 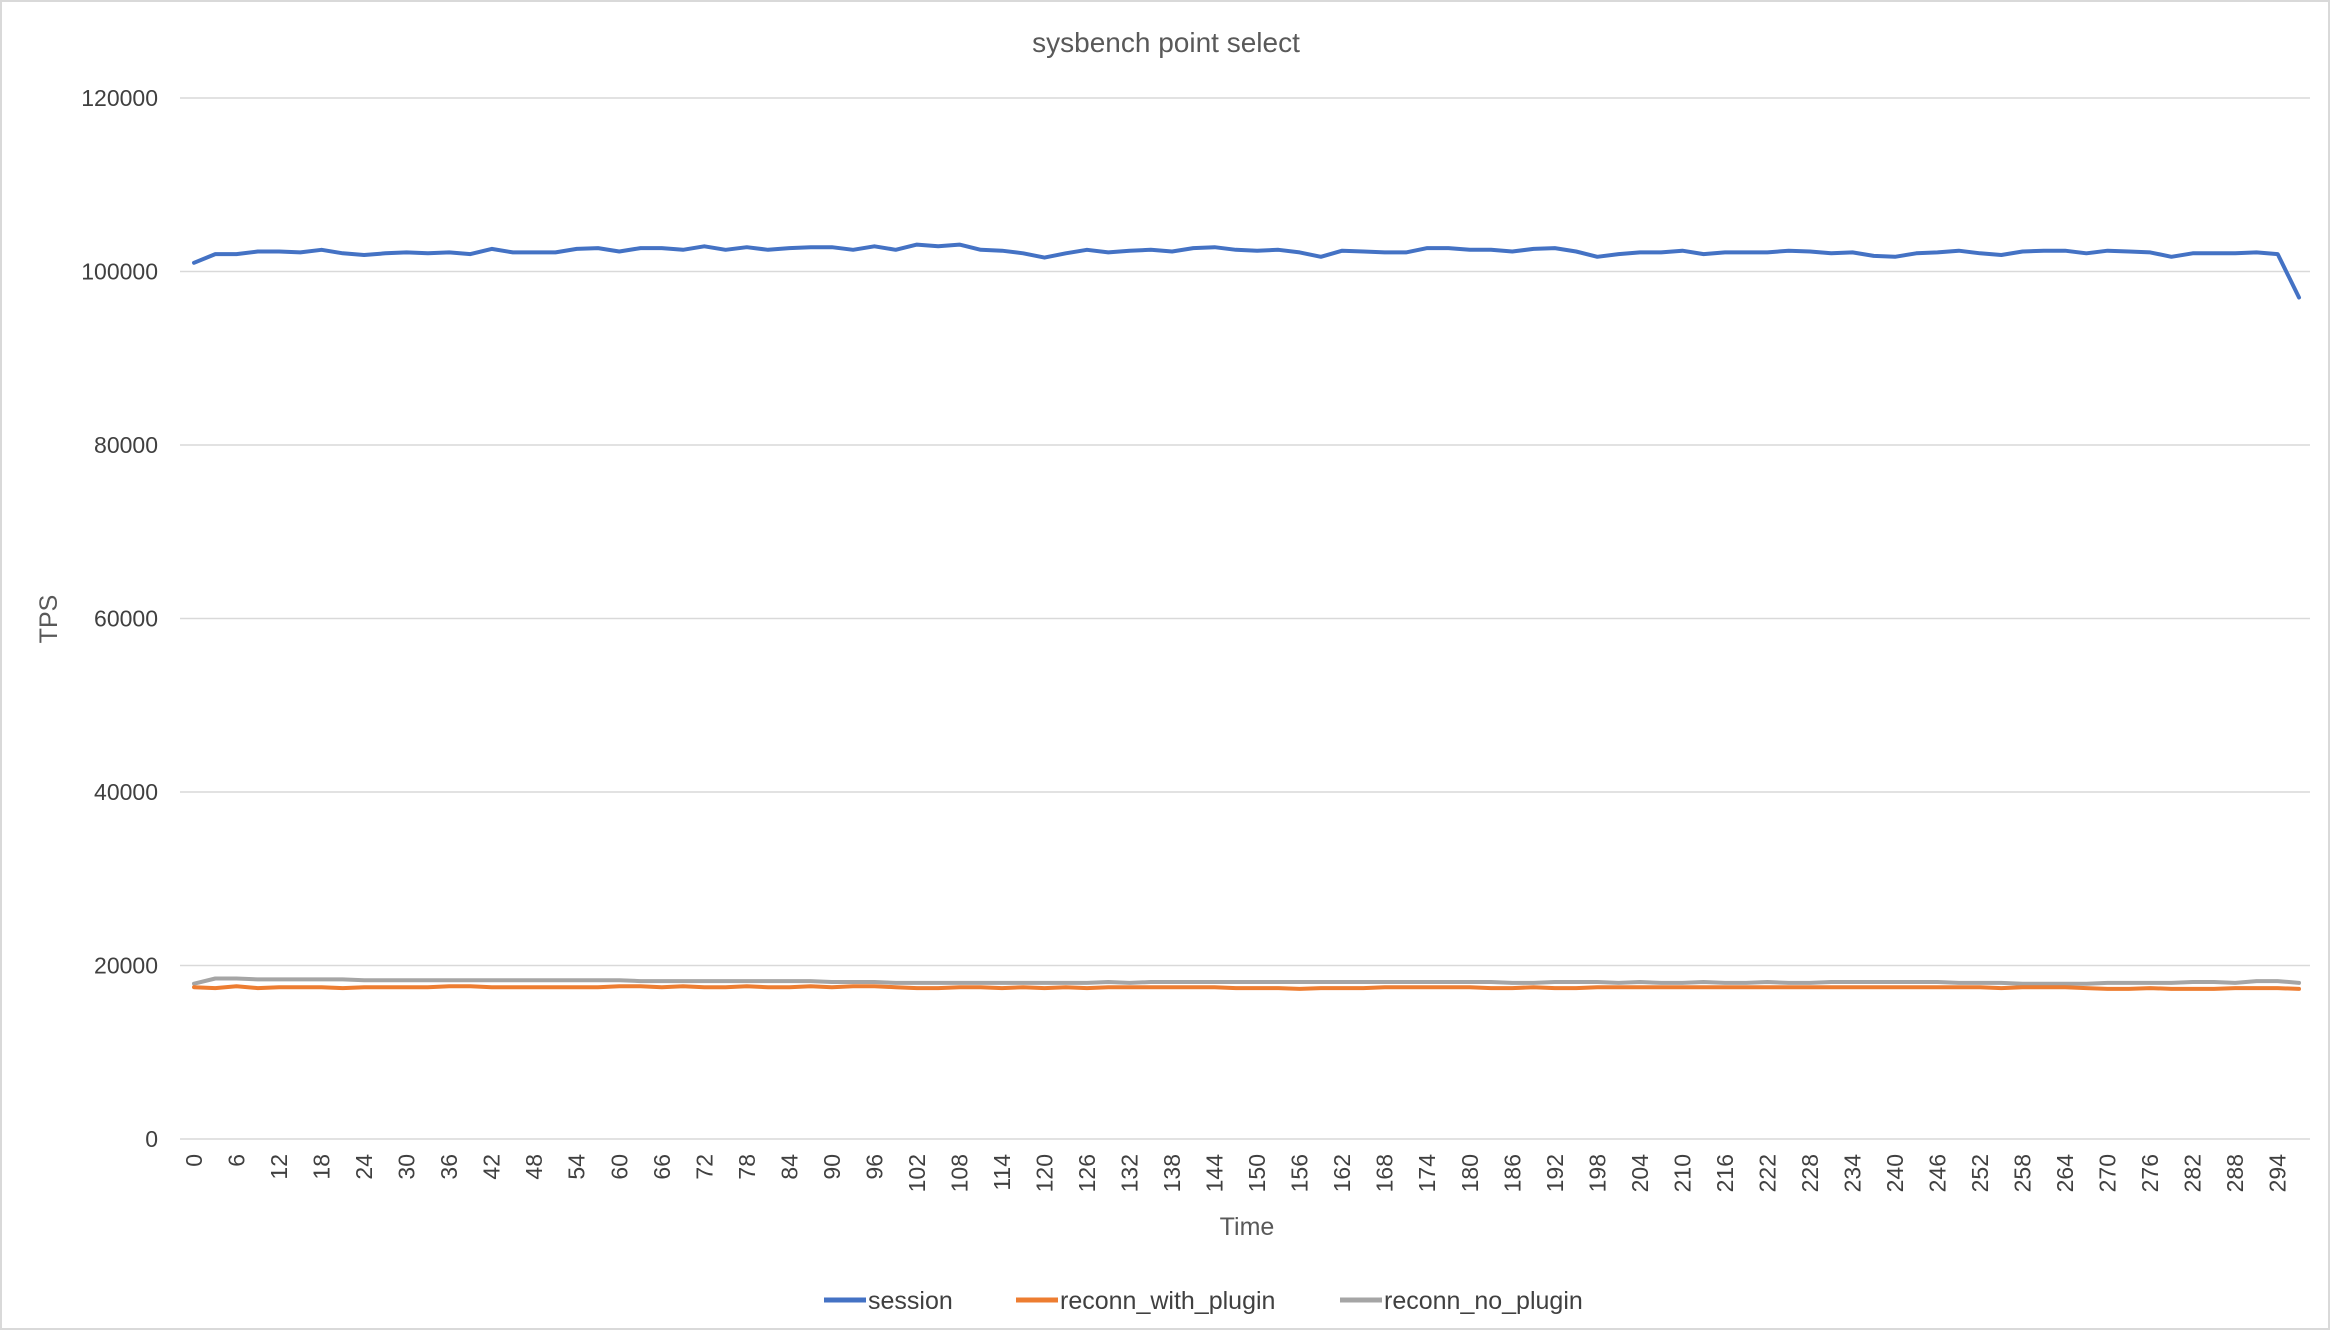 I want to click on legend-label: reconn_no_plugin, so click(x=1483, y=1301).